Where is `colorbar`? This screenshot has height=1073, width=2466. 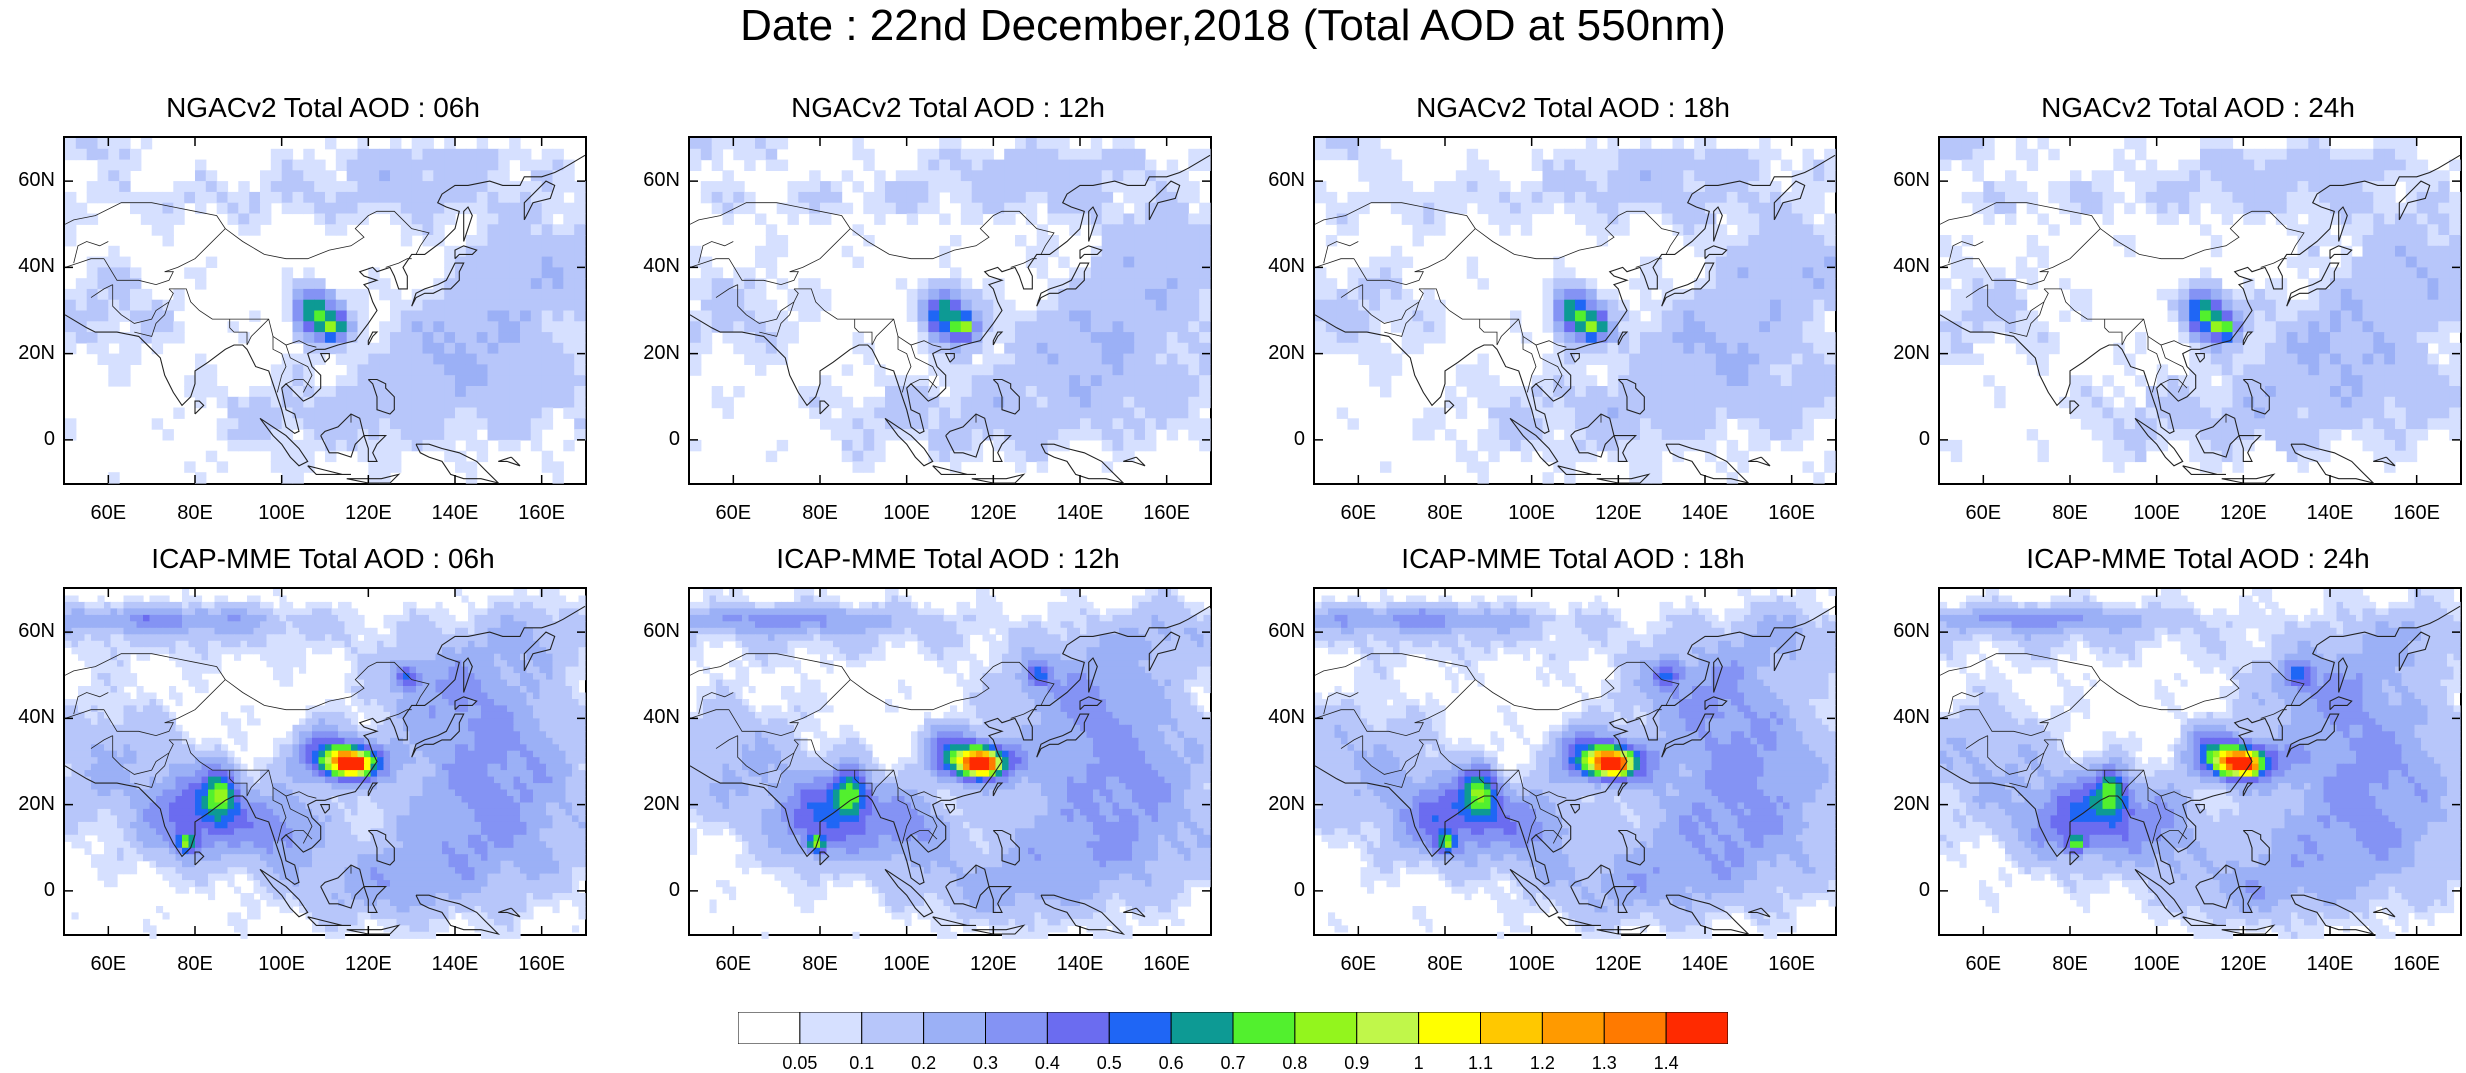
colorbar is located at coordinates (1233, 1028).